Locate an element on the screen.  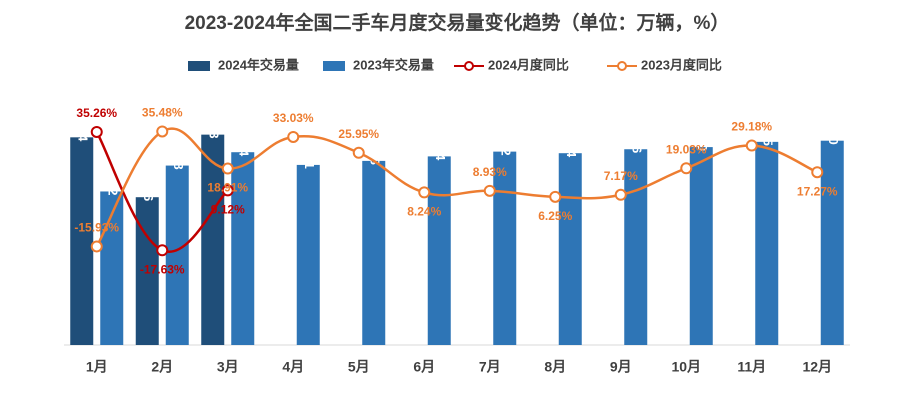
x-tick-label: 1月 is located at coordinates (97, 367).